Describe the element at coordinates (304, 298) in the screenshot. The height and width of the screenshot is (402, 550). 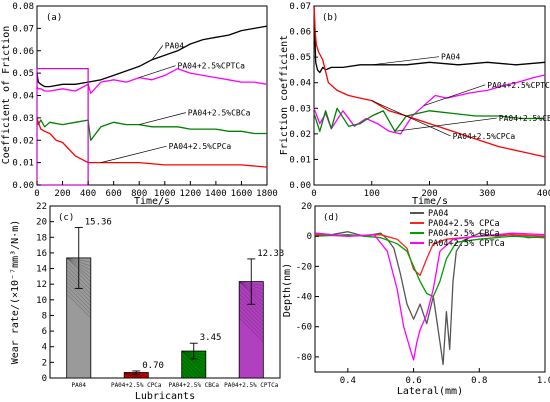
I see `panel-d-ytick-label: -40` at that location.